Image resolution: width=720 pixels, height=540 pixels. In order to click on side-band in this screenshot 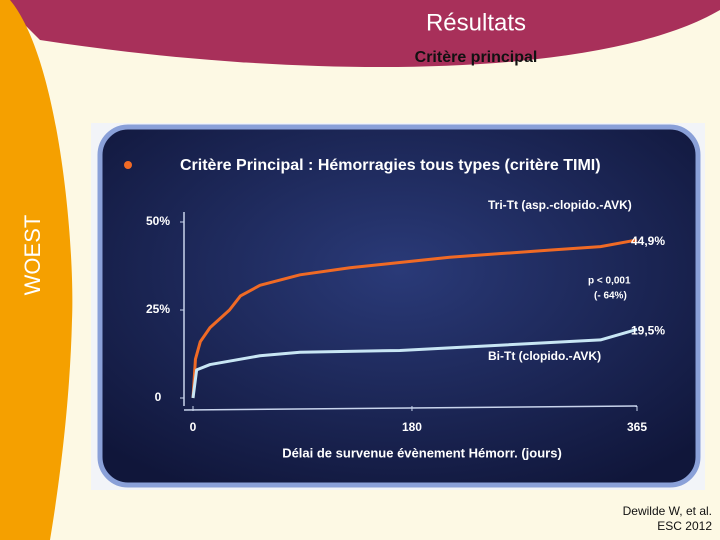, I will do `click(36, 270)`.